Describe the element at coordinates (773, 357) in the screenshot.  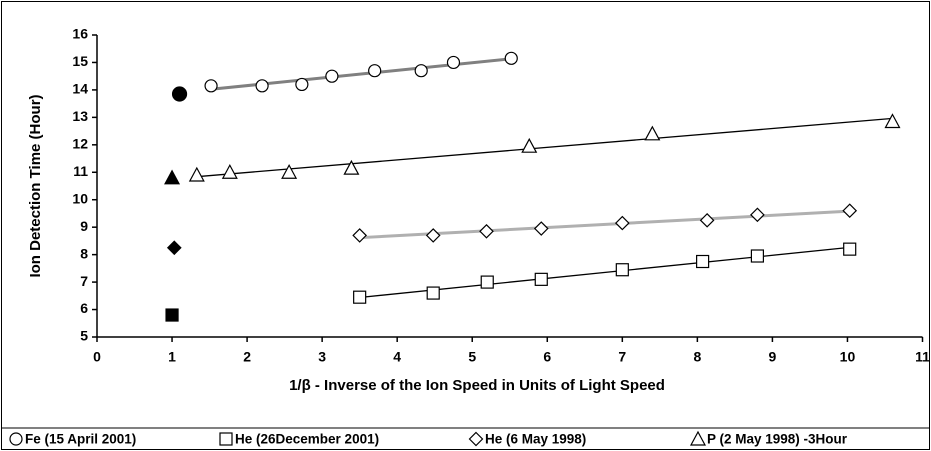
I see `x-tick-label: 9` at that location.